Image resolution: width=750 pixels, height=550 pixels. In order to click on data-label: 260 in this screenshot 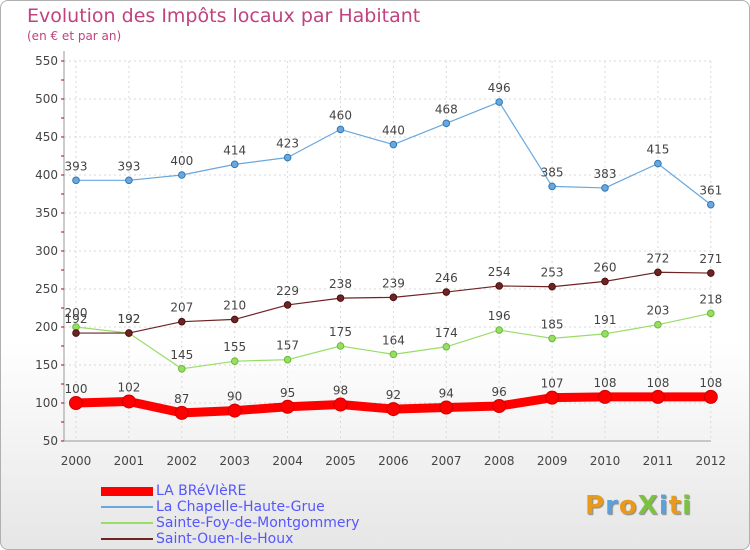, I will do `click(605, 267)`.